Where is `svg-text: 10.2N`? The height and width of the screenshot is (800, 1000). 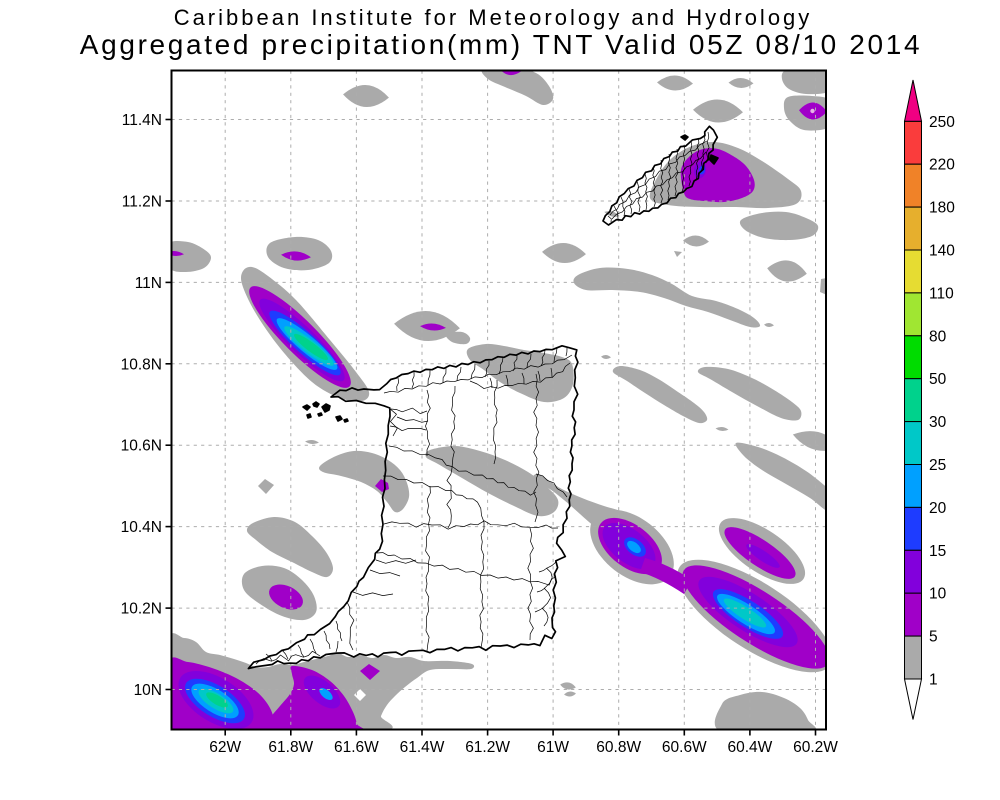
svg-text: 10.2N is located at coordinates (141, 609).